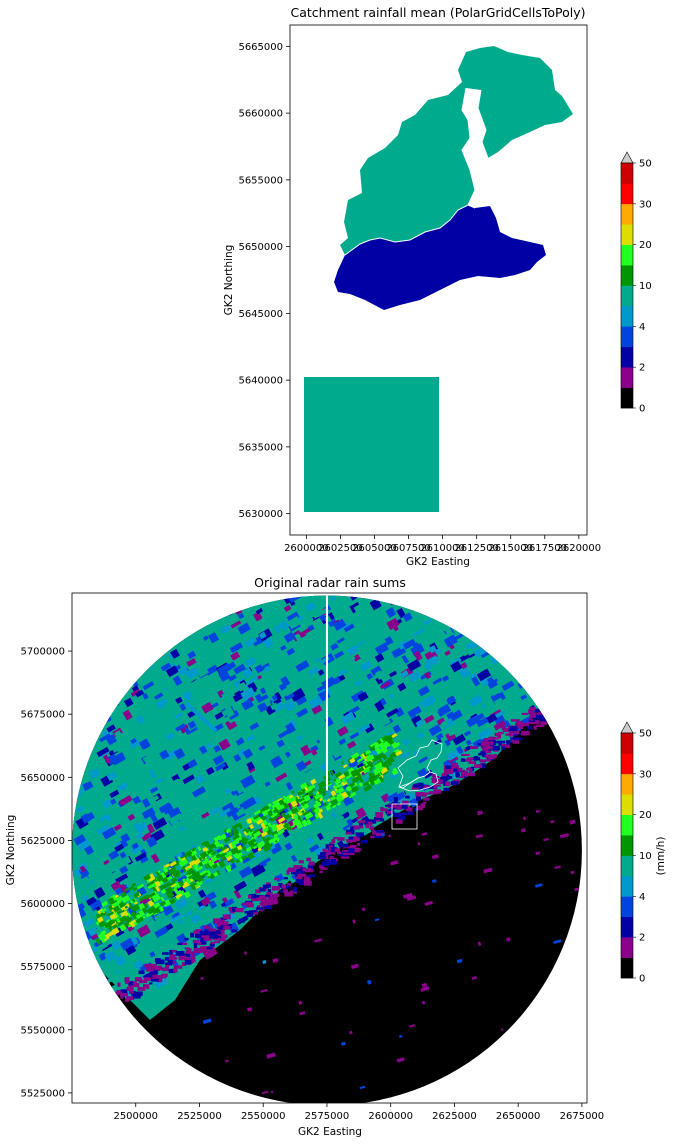  I want to click on y-tick-label: 5675000, so click(42, 715).